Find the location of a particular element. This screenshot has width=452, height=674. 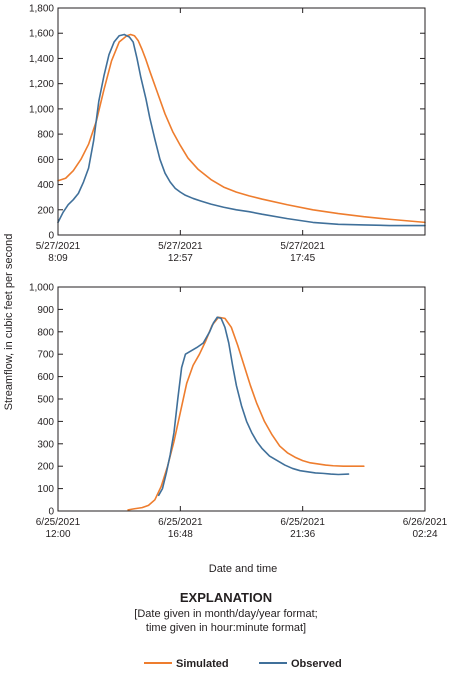

bottom-y-tick-label: 0 is located at coordinates (51, 512).